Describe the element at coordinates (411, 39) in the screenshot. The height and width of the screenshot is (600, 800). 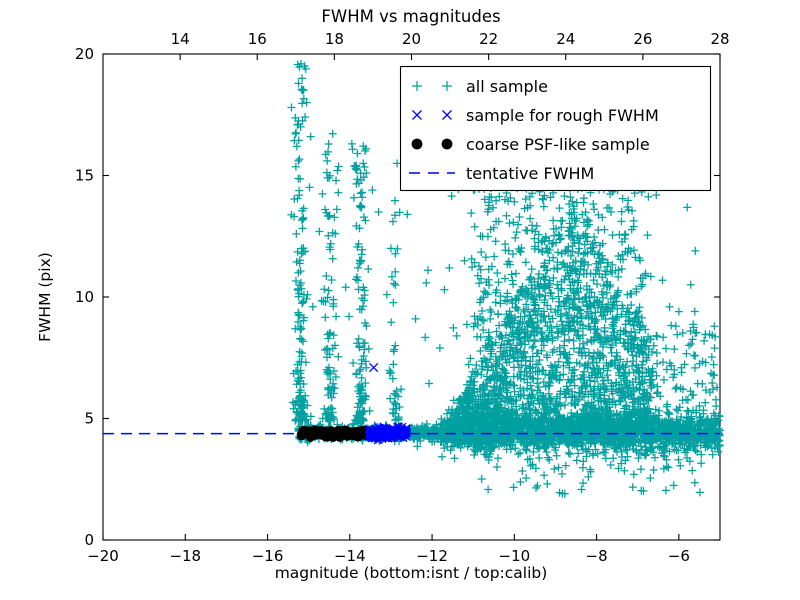
I see `top-tick-label: 20` at that location.